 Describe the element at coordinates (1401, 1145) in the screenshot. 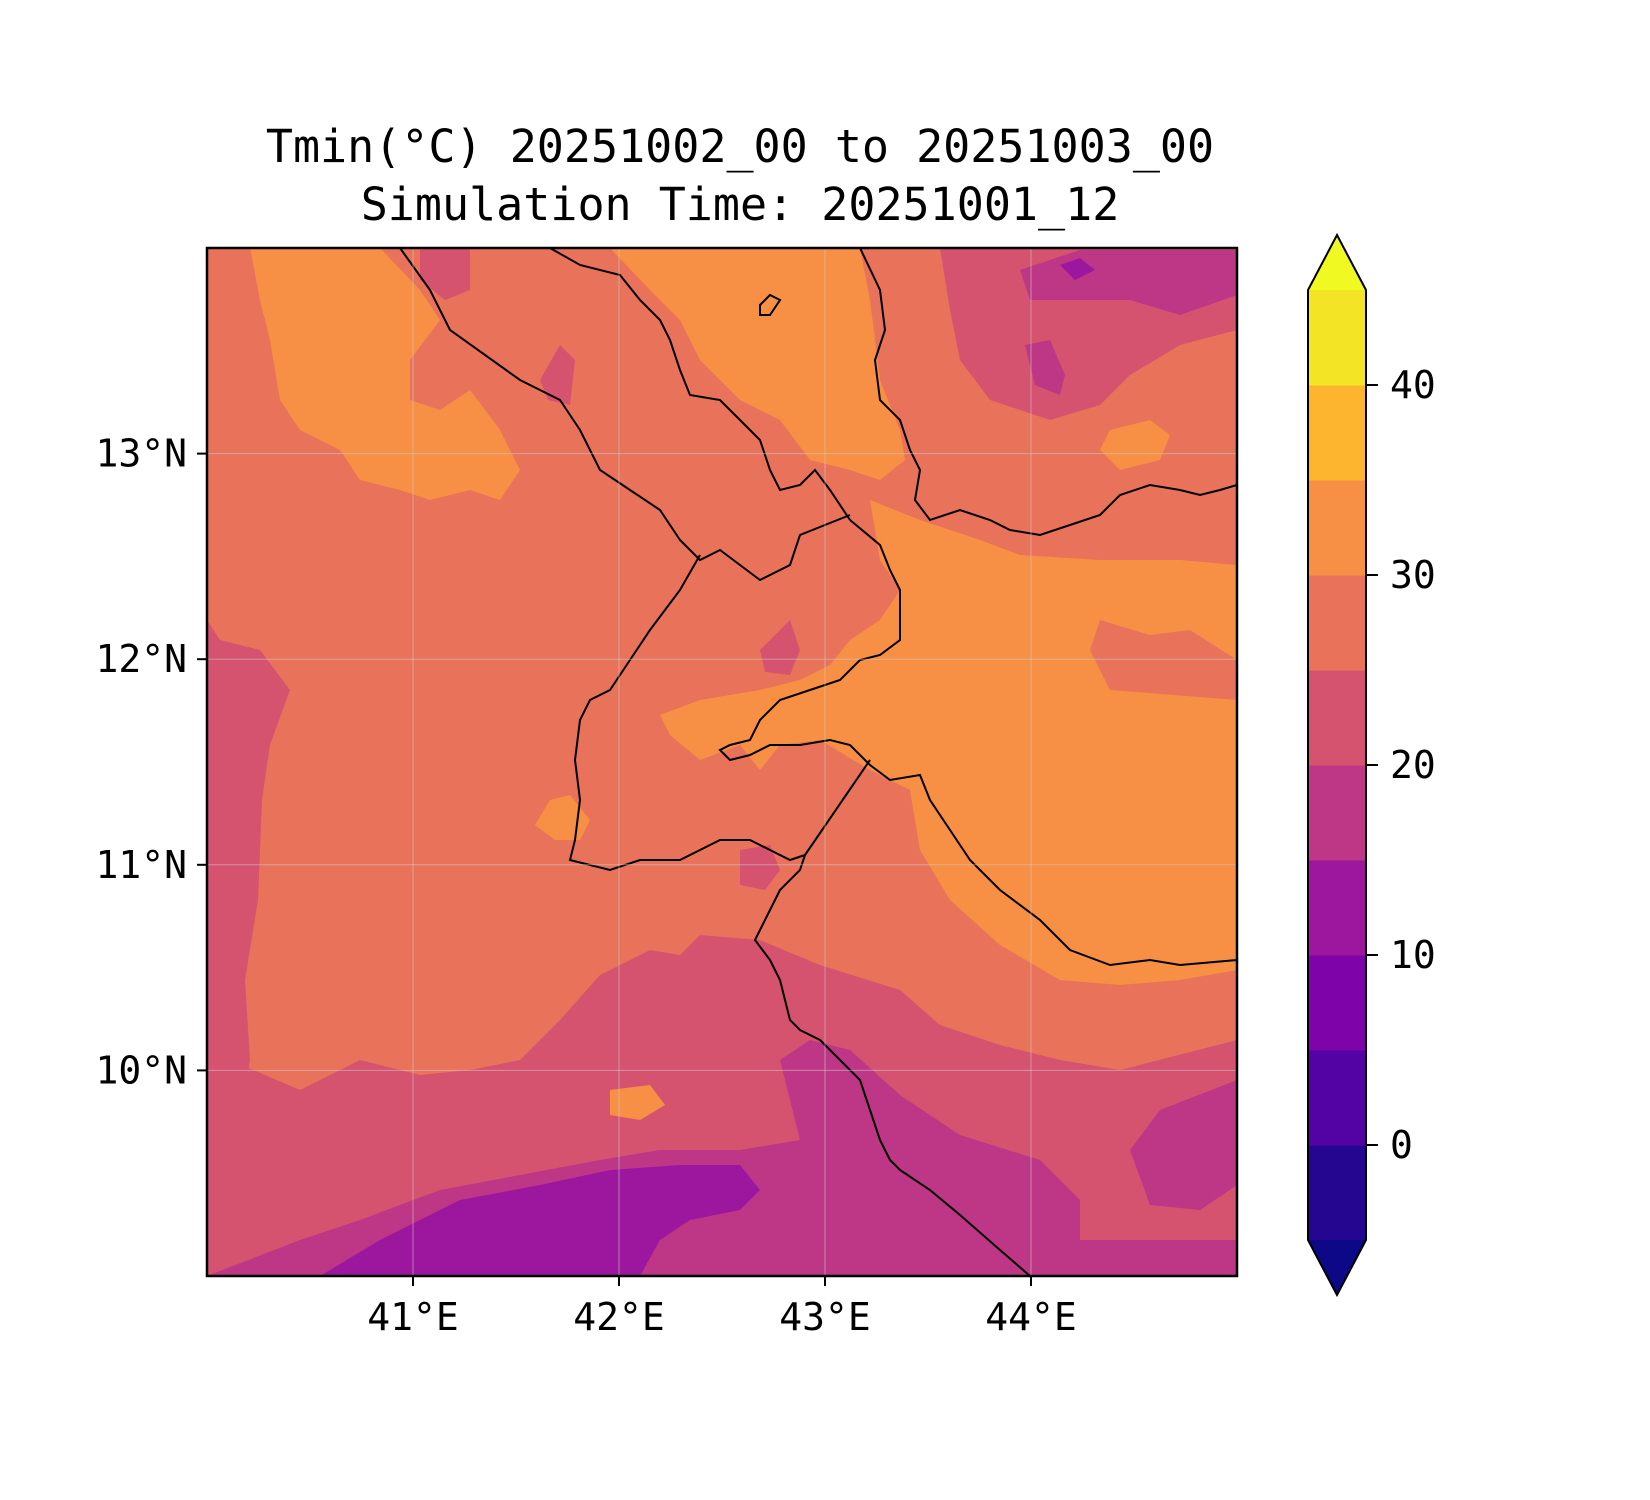

I see `colorbar-tick-label-0: 0` at that location.